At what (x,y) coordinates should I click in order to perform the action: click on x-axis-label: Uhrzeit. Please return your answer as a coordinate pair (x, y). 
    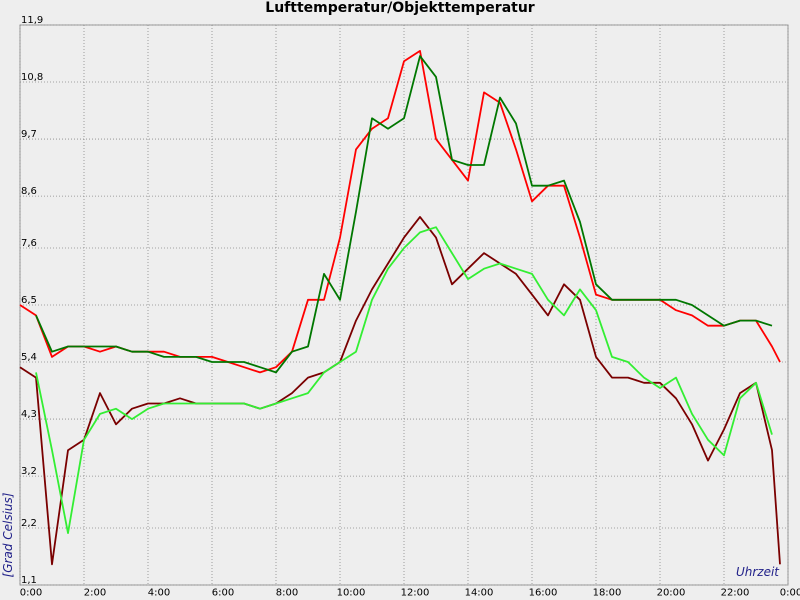
    Looking at the image, I should click on (758, 572).